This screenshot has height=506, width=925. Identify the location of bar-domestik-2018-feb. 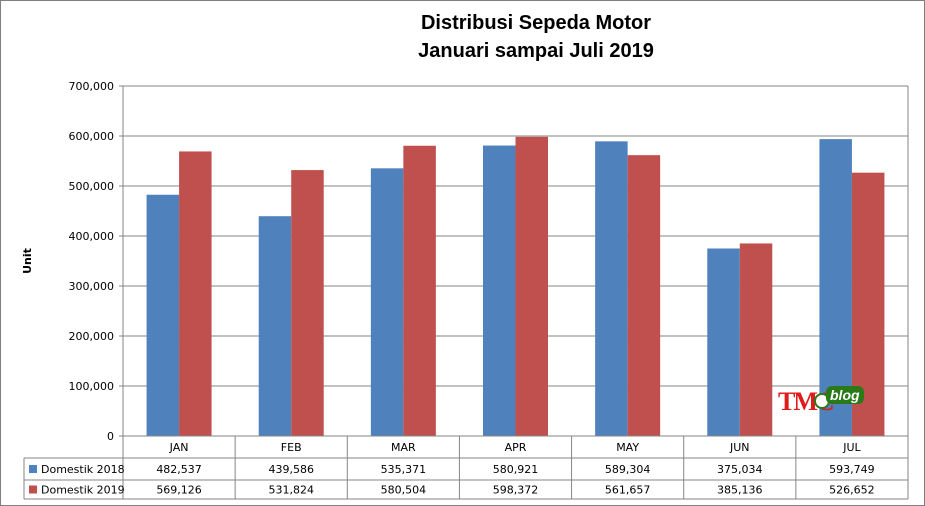
(275, 326).